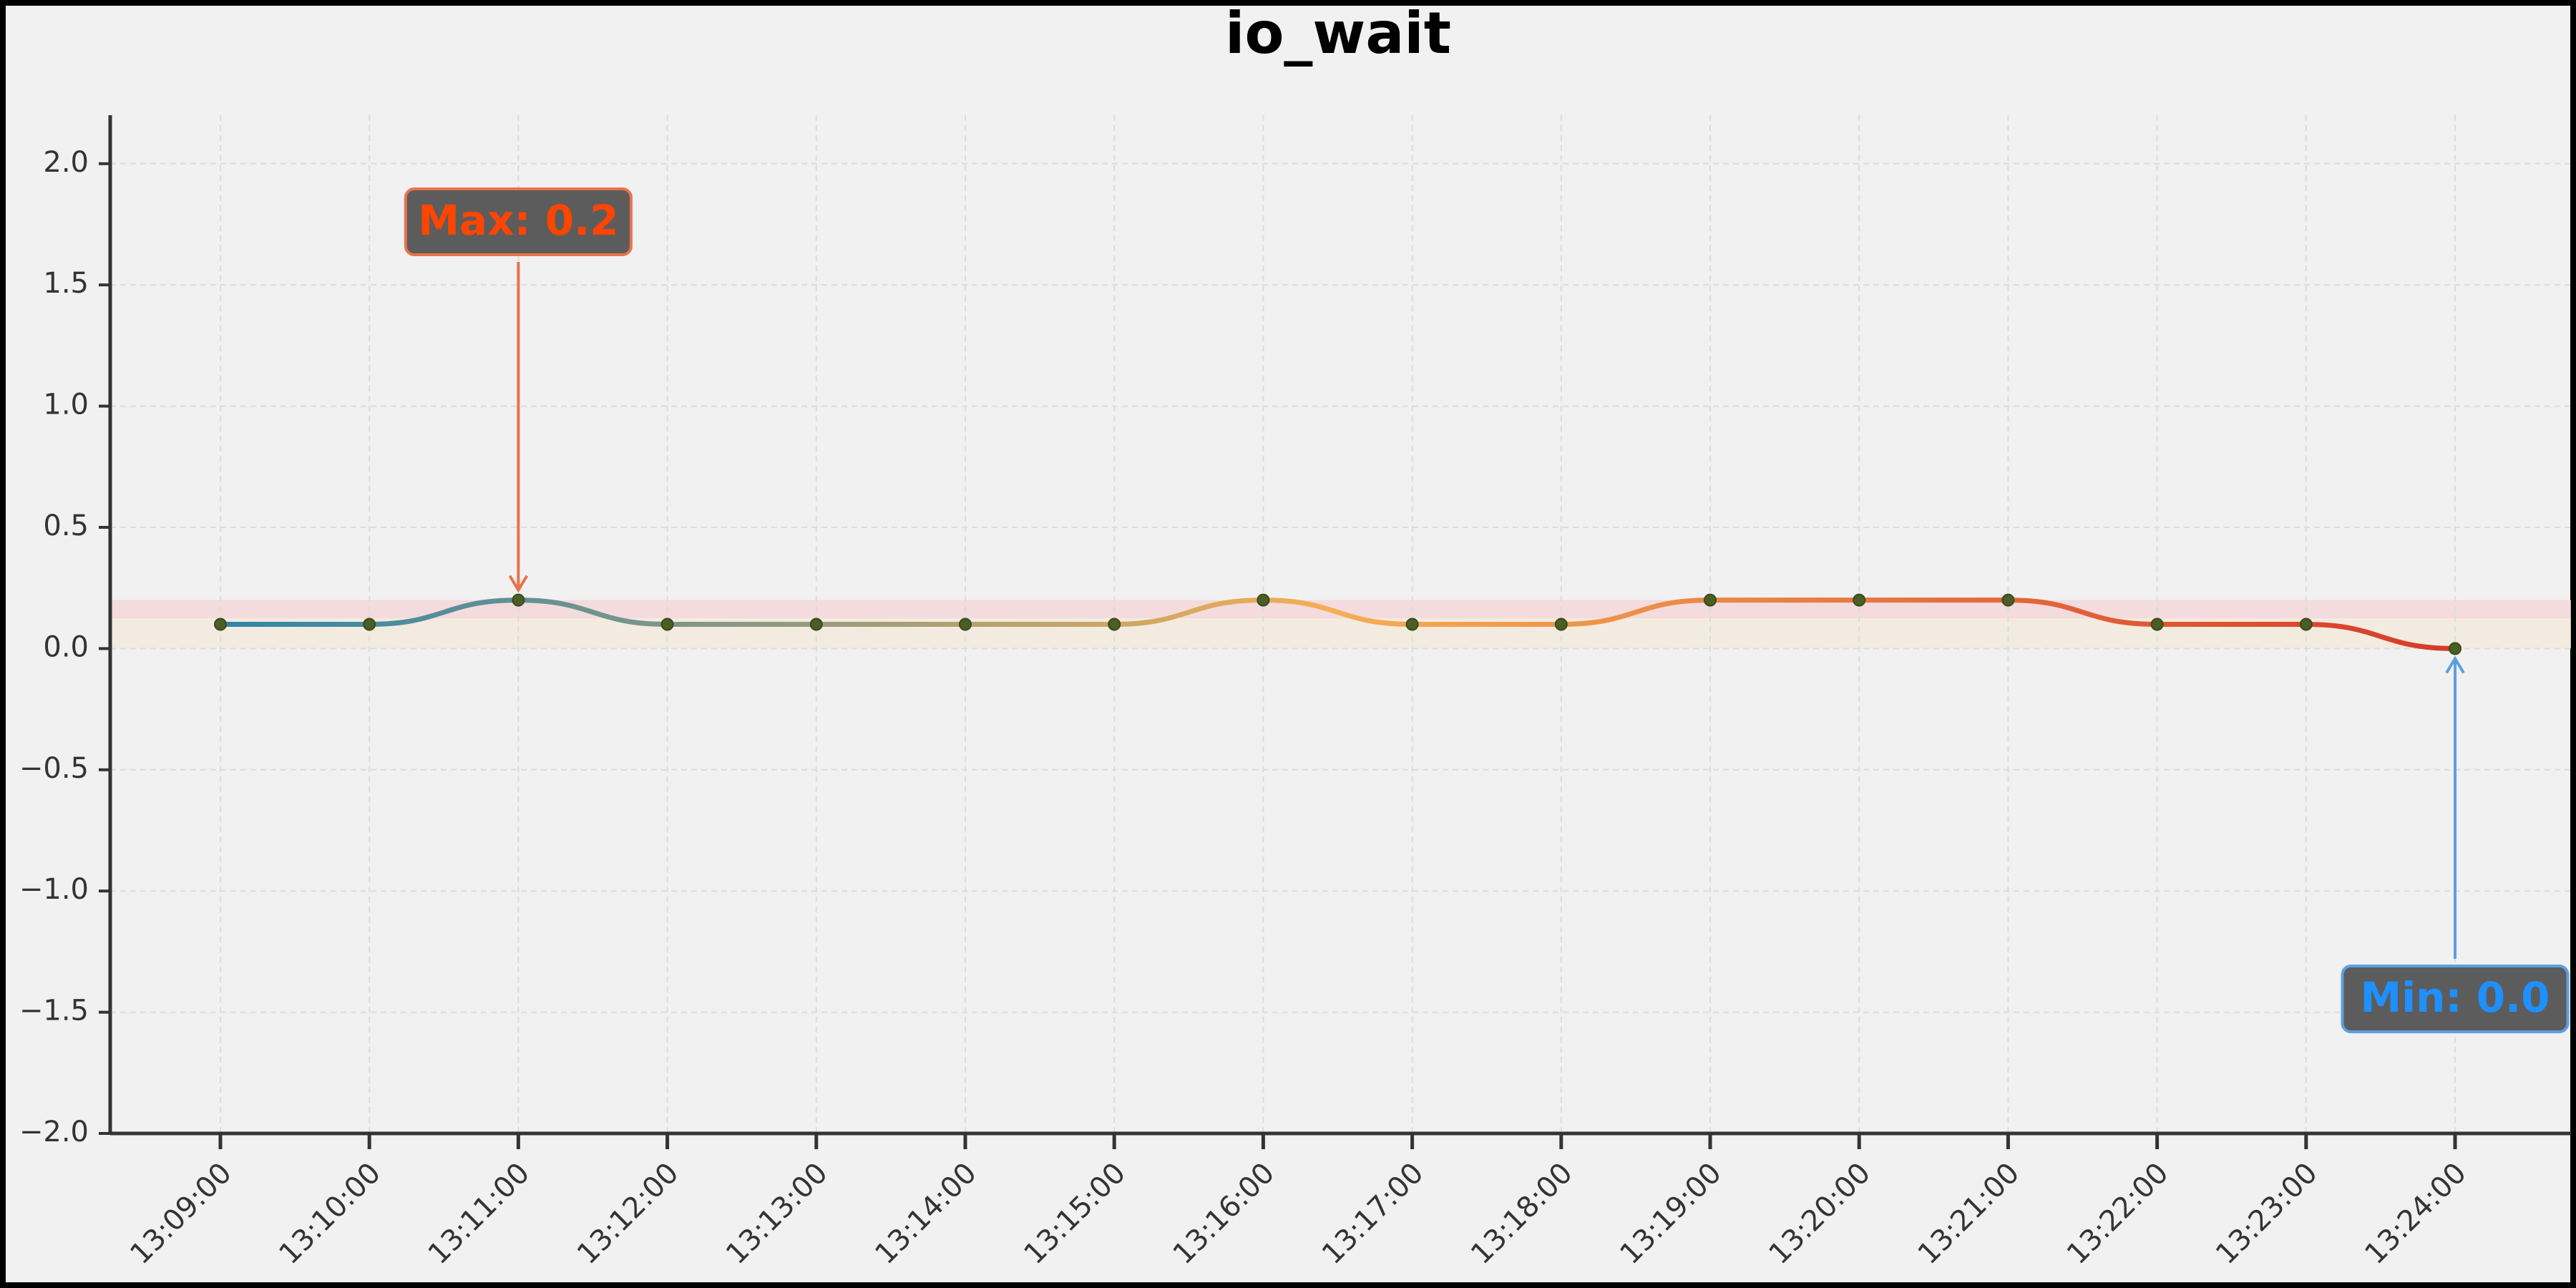  What do you see at coordinates (54, 1132) in the screenshot?
I see `y-tick-label: −2.0` at bounding box center [54, 1132].